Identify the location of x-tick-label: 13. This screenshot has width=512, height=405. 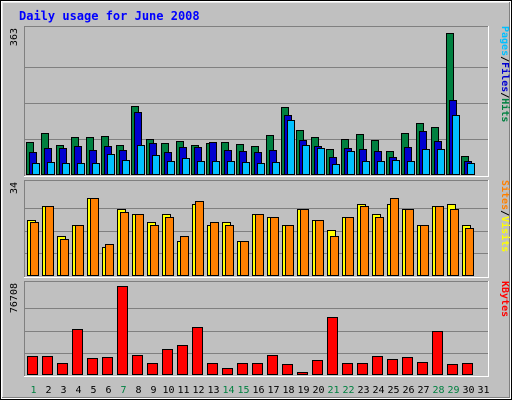
(213, 390).